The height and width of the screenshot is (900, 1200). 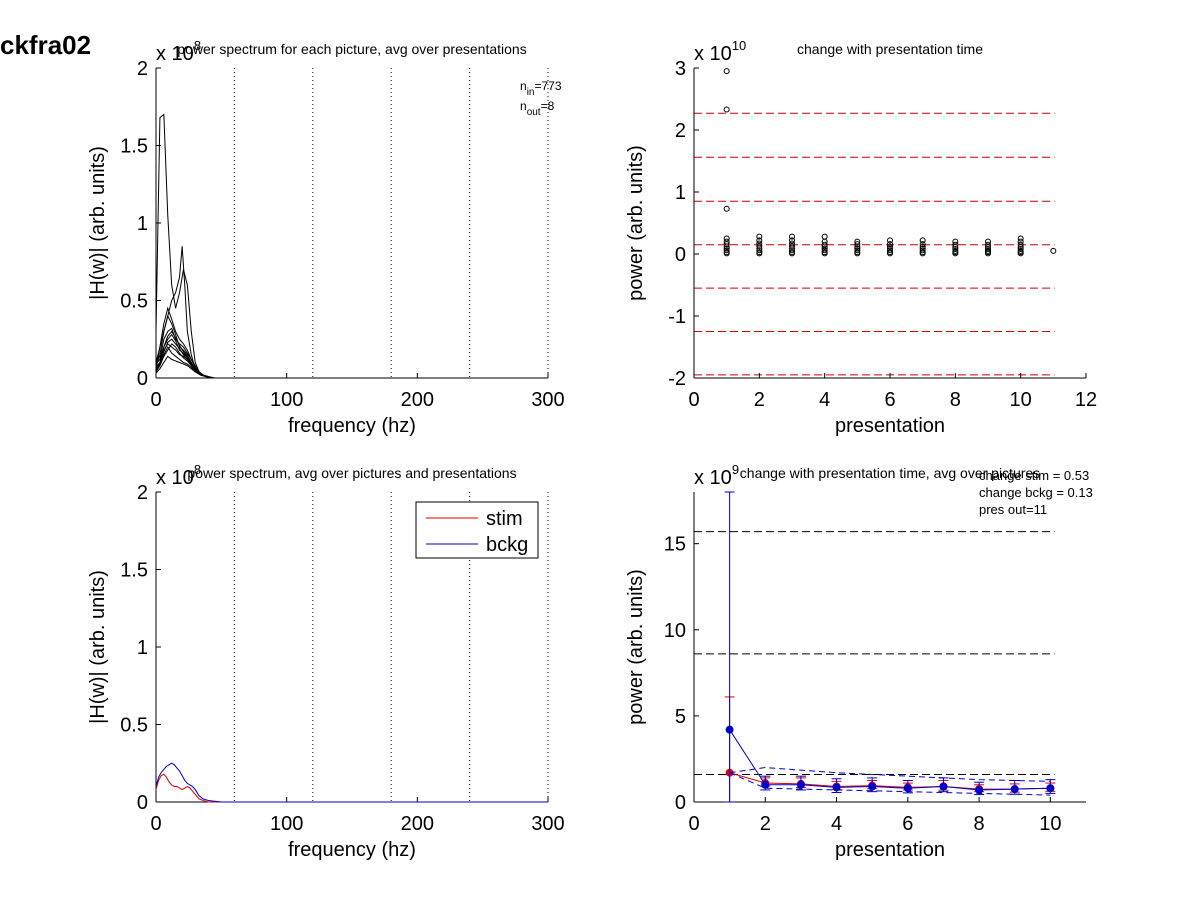 I want to click on stats-line: change bckg = 0.13, so click(x=1036, y=492).